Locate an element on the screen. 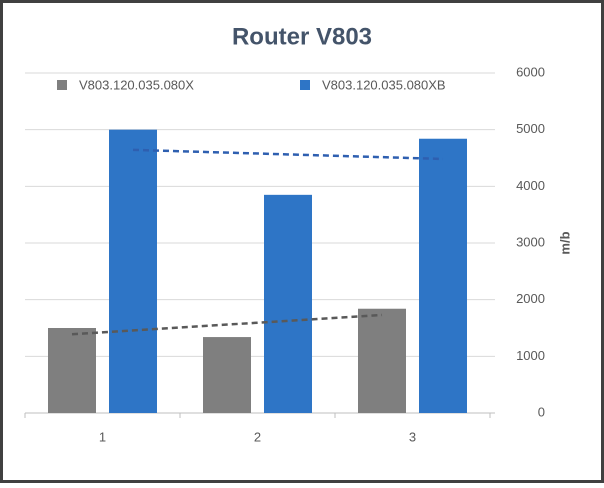  y-tick-label: 3000 is located at coordinates (530, 241).